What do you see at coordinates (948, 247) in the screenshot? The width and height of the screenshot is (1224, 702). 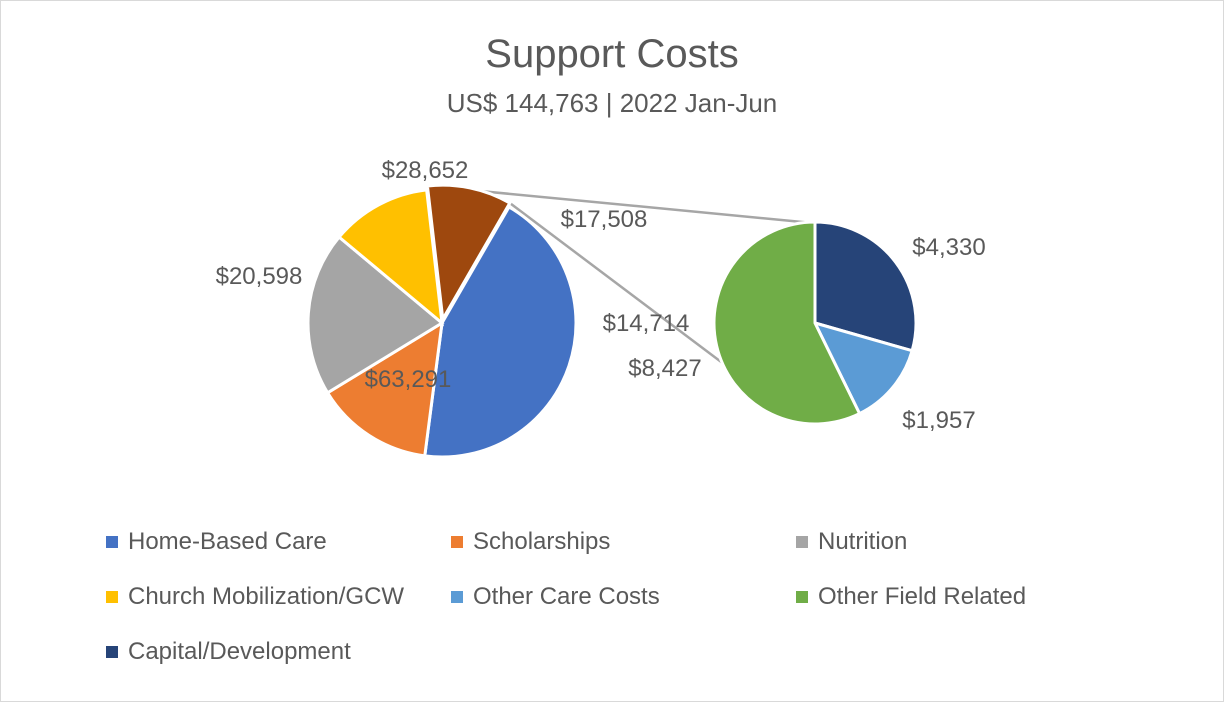 I see `data-label-secondary-0: $4,330` at bounding box center [948, 247].